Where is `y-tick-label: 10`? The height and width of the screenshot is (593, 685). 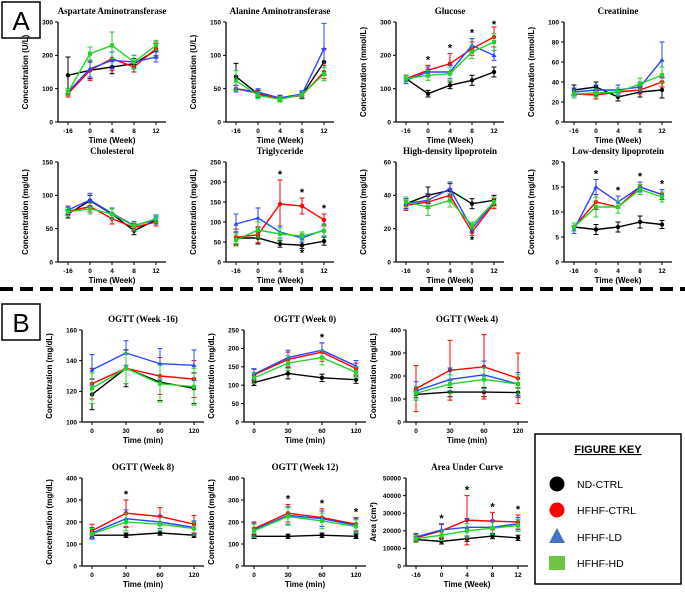
y-tick-label: 10 is located at coordinates (556, 212).